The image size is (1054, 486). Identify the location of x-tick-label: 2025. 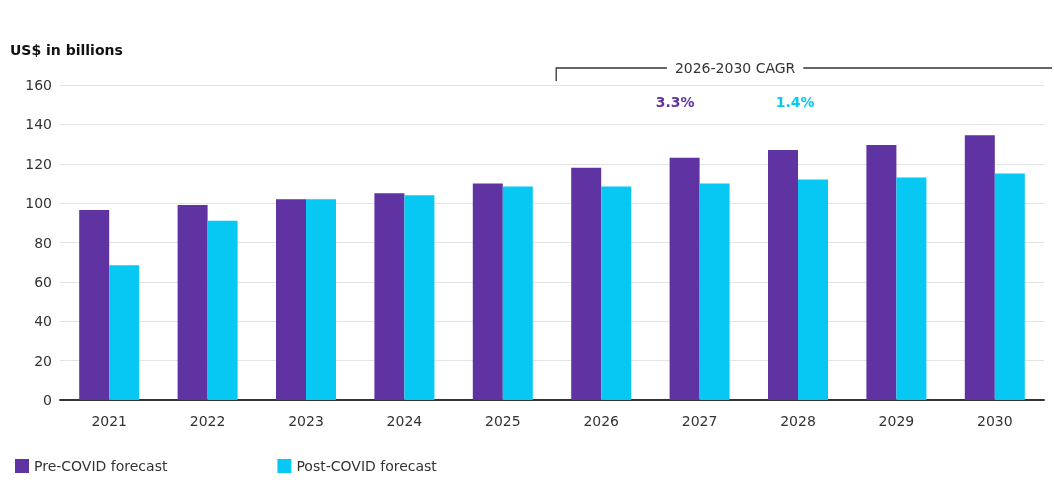
(502, 421).